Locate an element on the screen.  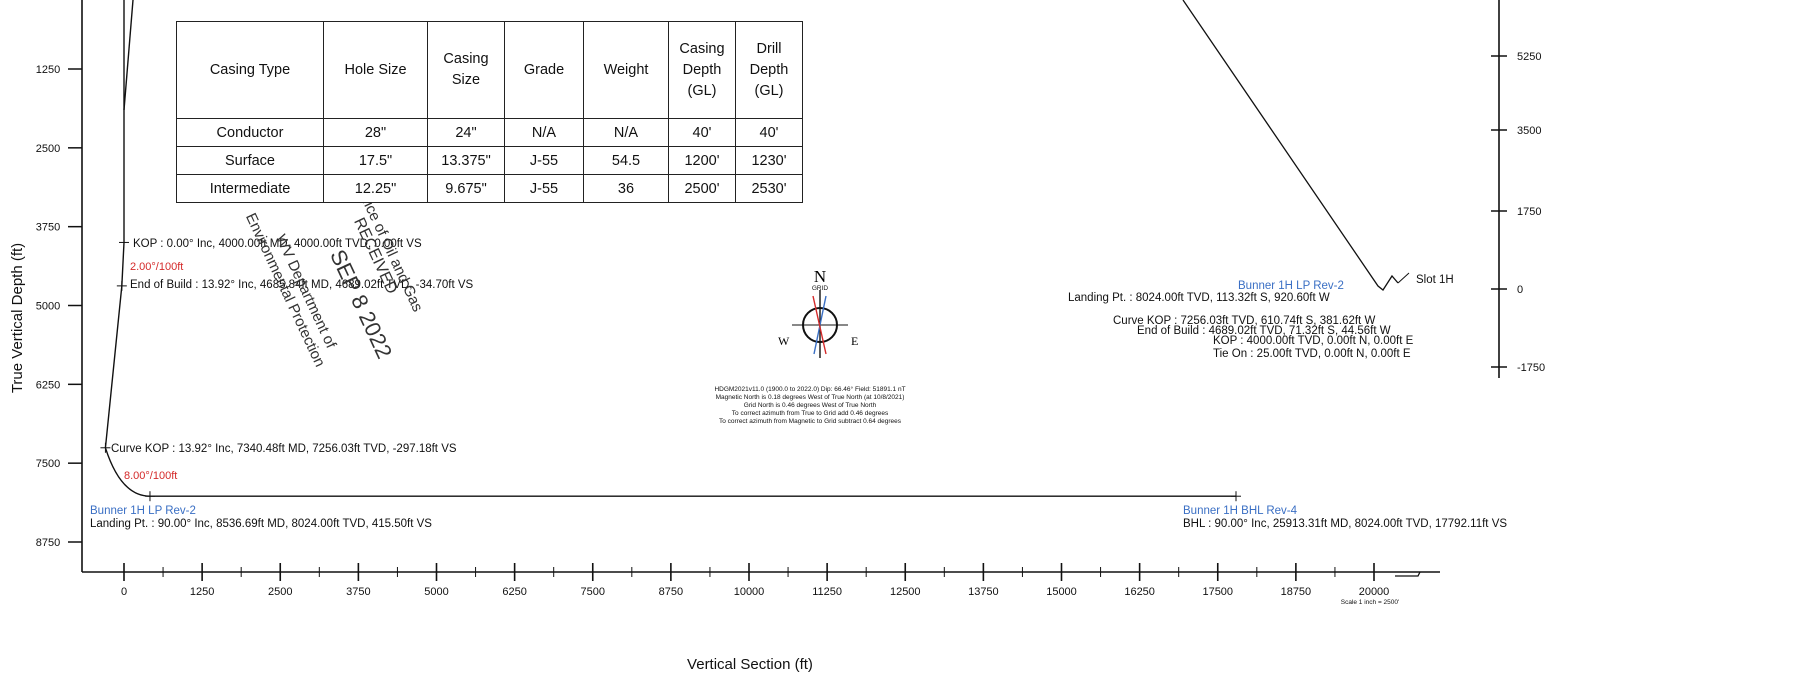
cell-intermediate-grade: J-55 is located at coordinates (544, 188).